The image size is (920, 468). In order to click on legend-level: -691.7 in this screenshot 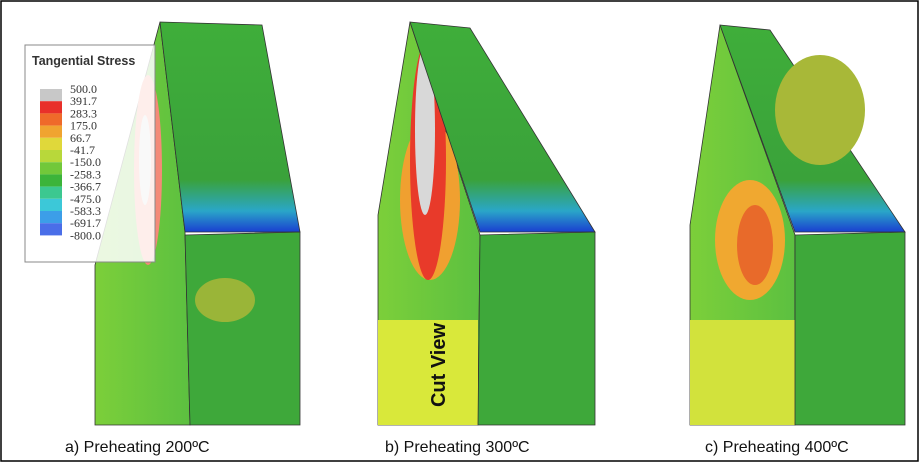, I will do `click(85, 223)`.